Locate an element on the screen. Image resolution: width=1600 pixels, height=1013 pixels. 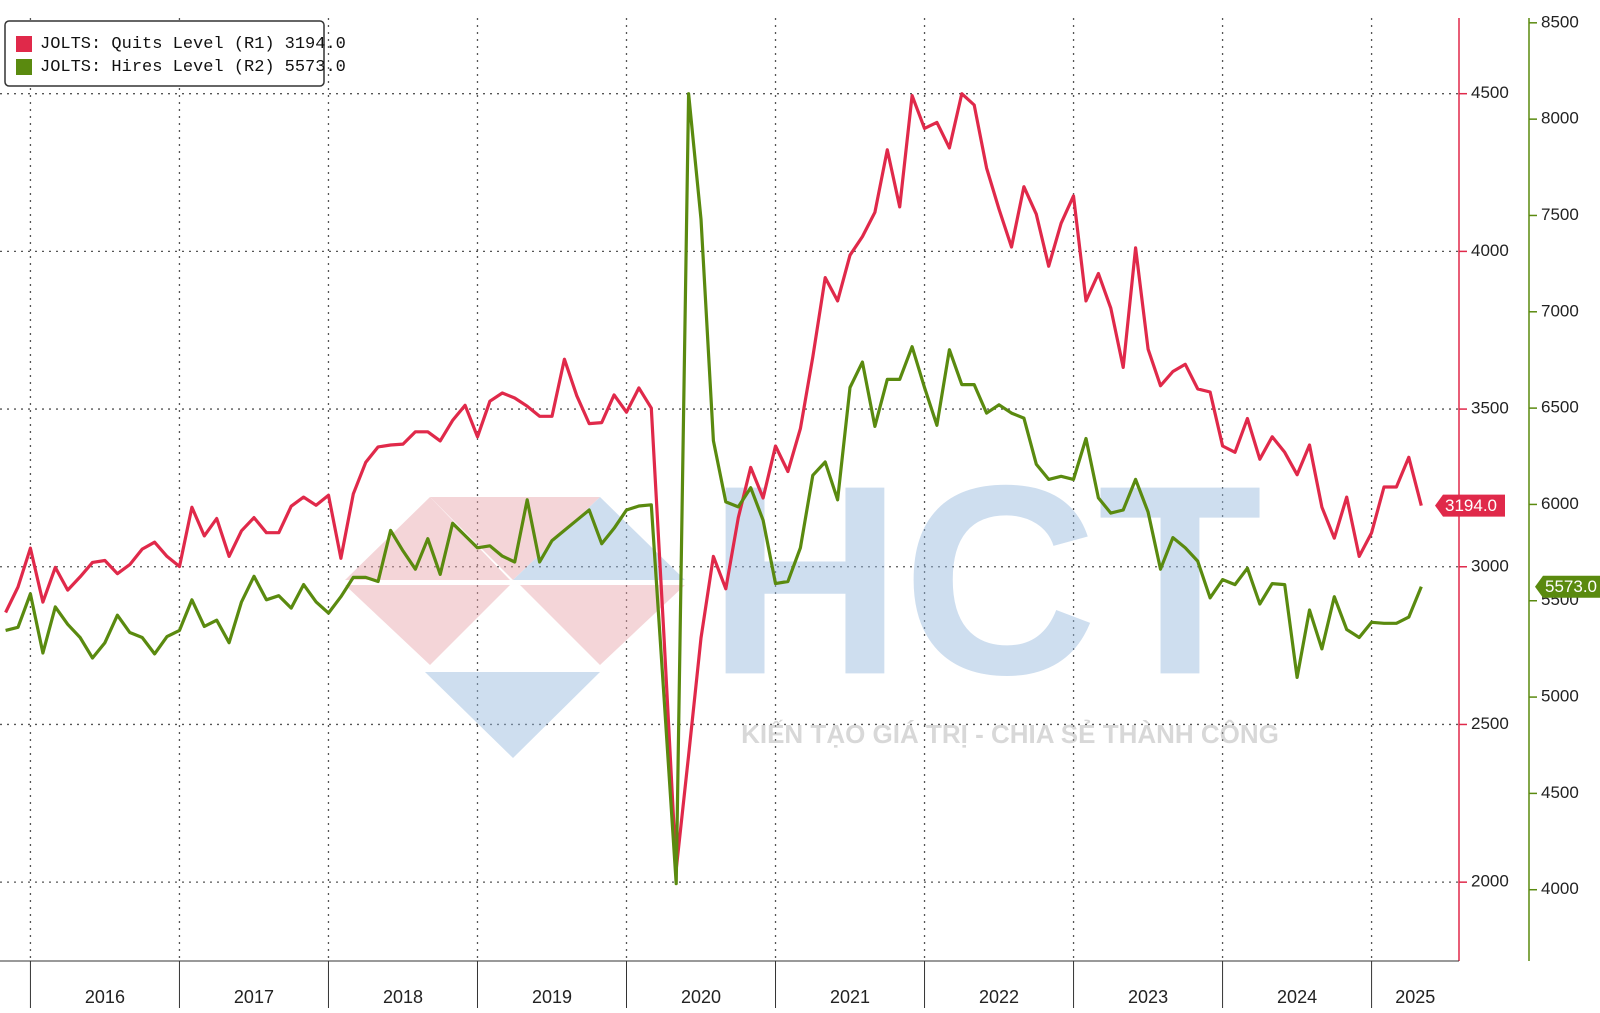
y2-tick-label: 7500 is located at coordinates (1560, 214).